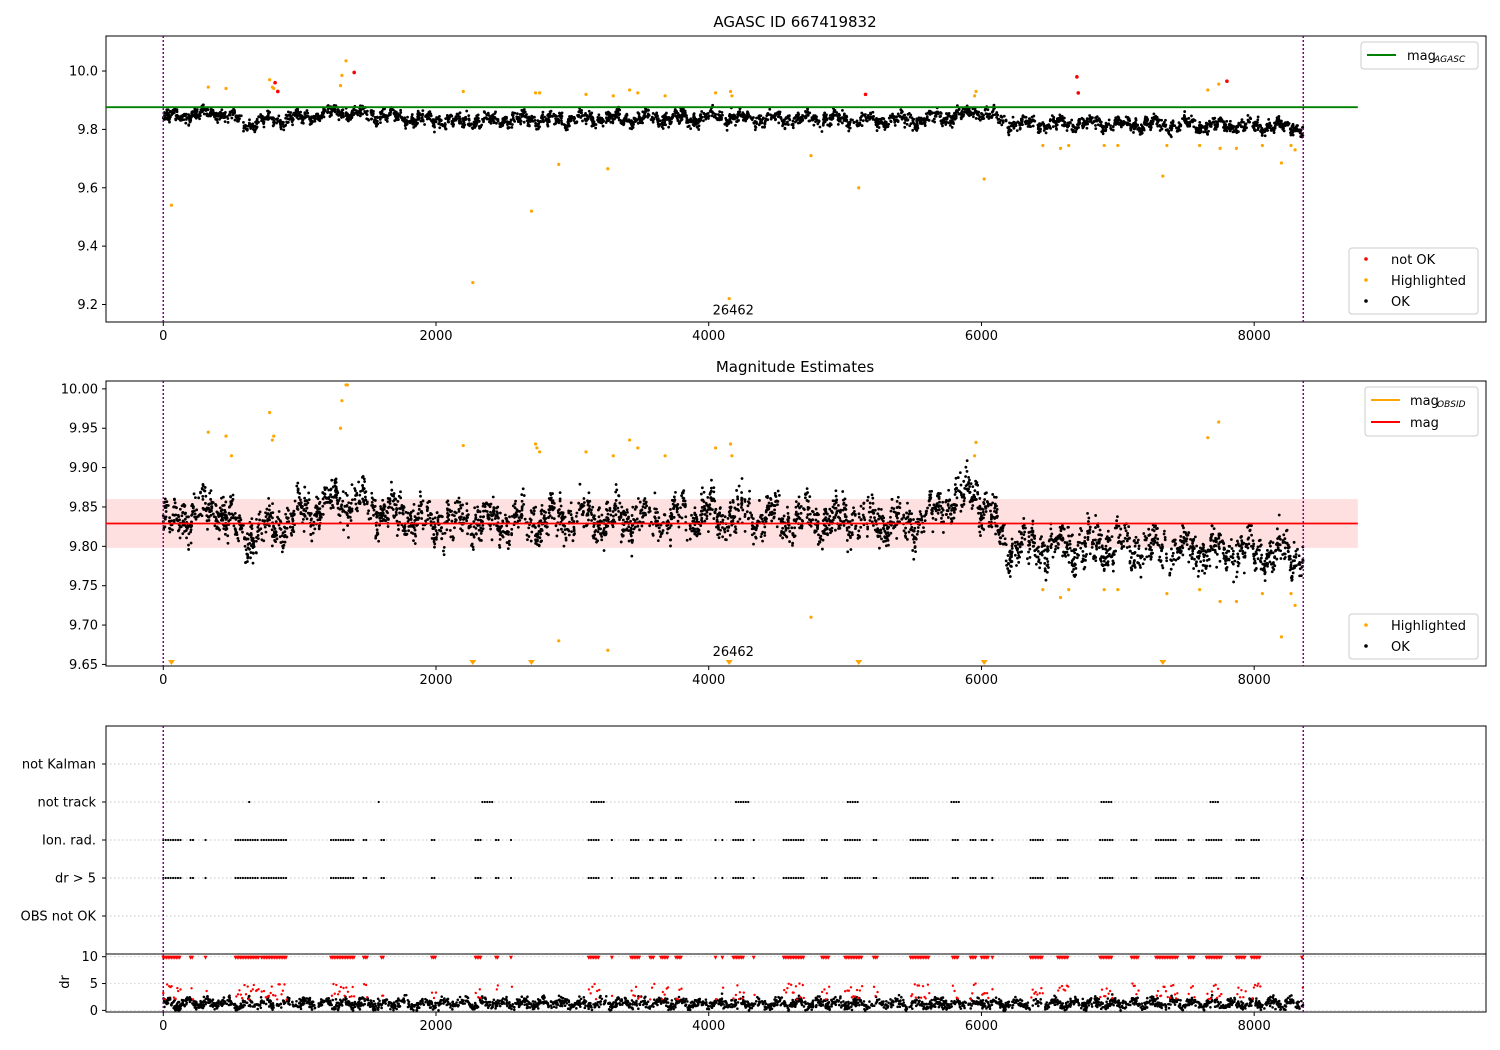 Image resolution: width=1500 pixels, height=1050 pixels. What do you see at coordinates (795, 367) in the screenshot?
I see `panel-estimates-title: Magnitude Estimates` at bounding box center [795, 367].